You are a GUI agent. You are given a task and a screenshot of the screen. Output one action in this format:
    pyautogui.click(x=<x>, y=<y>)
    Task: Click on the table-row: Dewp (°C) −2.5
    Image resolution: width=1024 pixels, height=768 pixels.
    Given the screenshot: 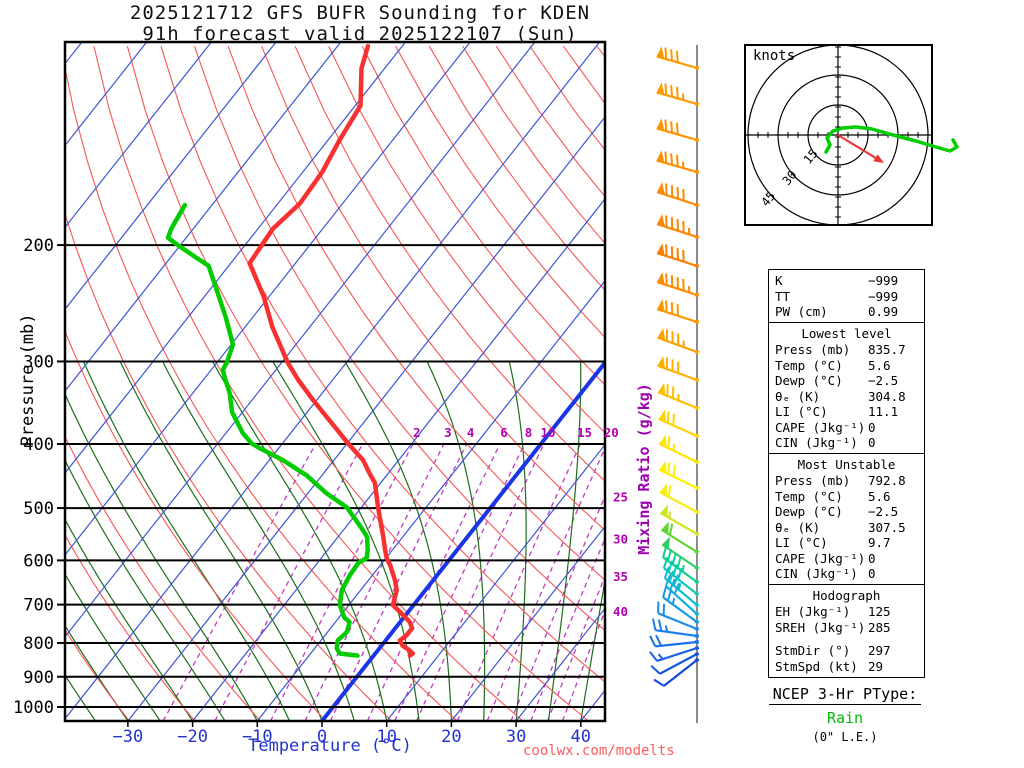 What is the action you would take?
    pyautogui.click(x=846, y=512)
    